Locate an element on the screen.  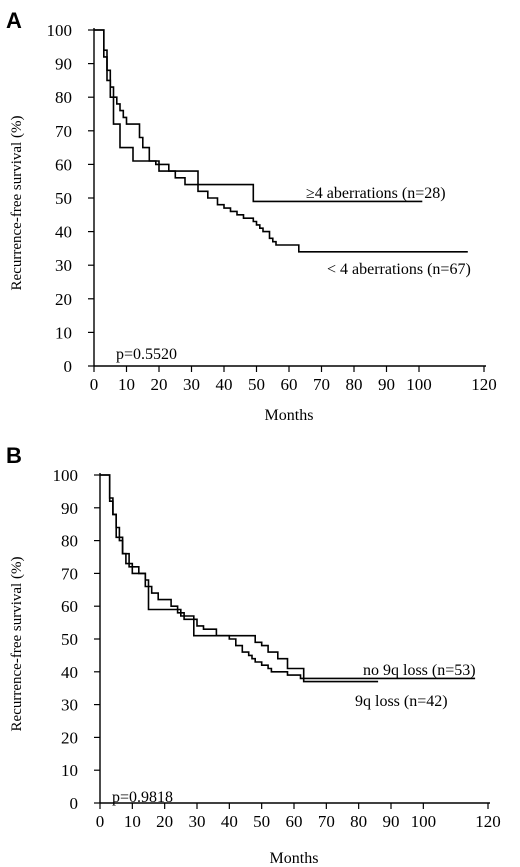
panel-label: B is located at coordinates (14, 455).